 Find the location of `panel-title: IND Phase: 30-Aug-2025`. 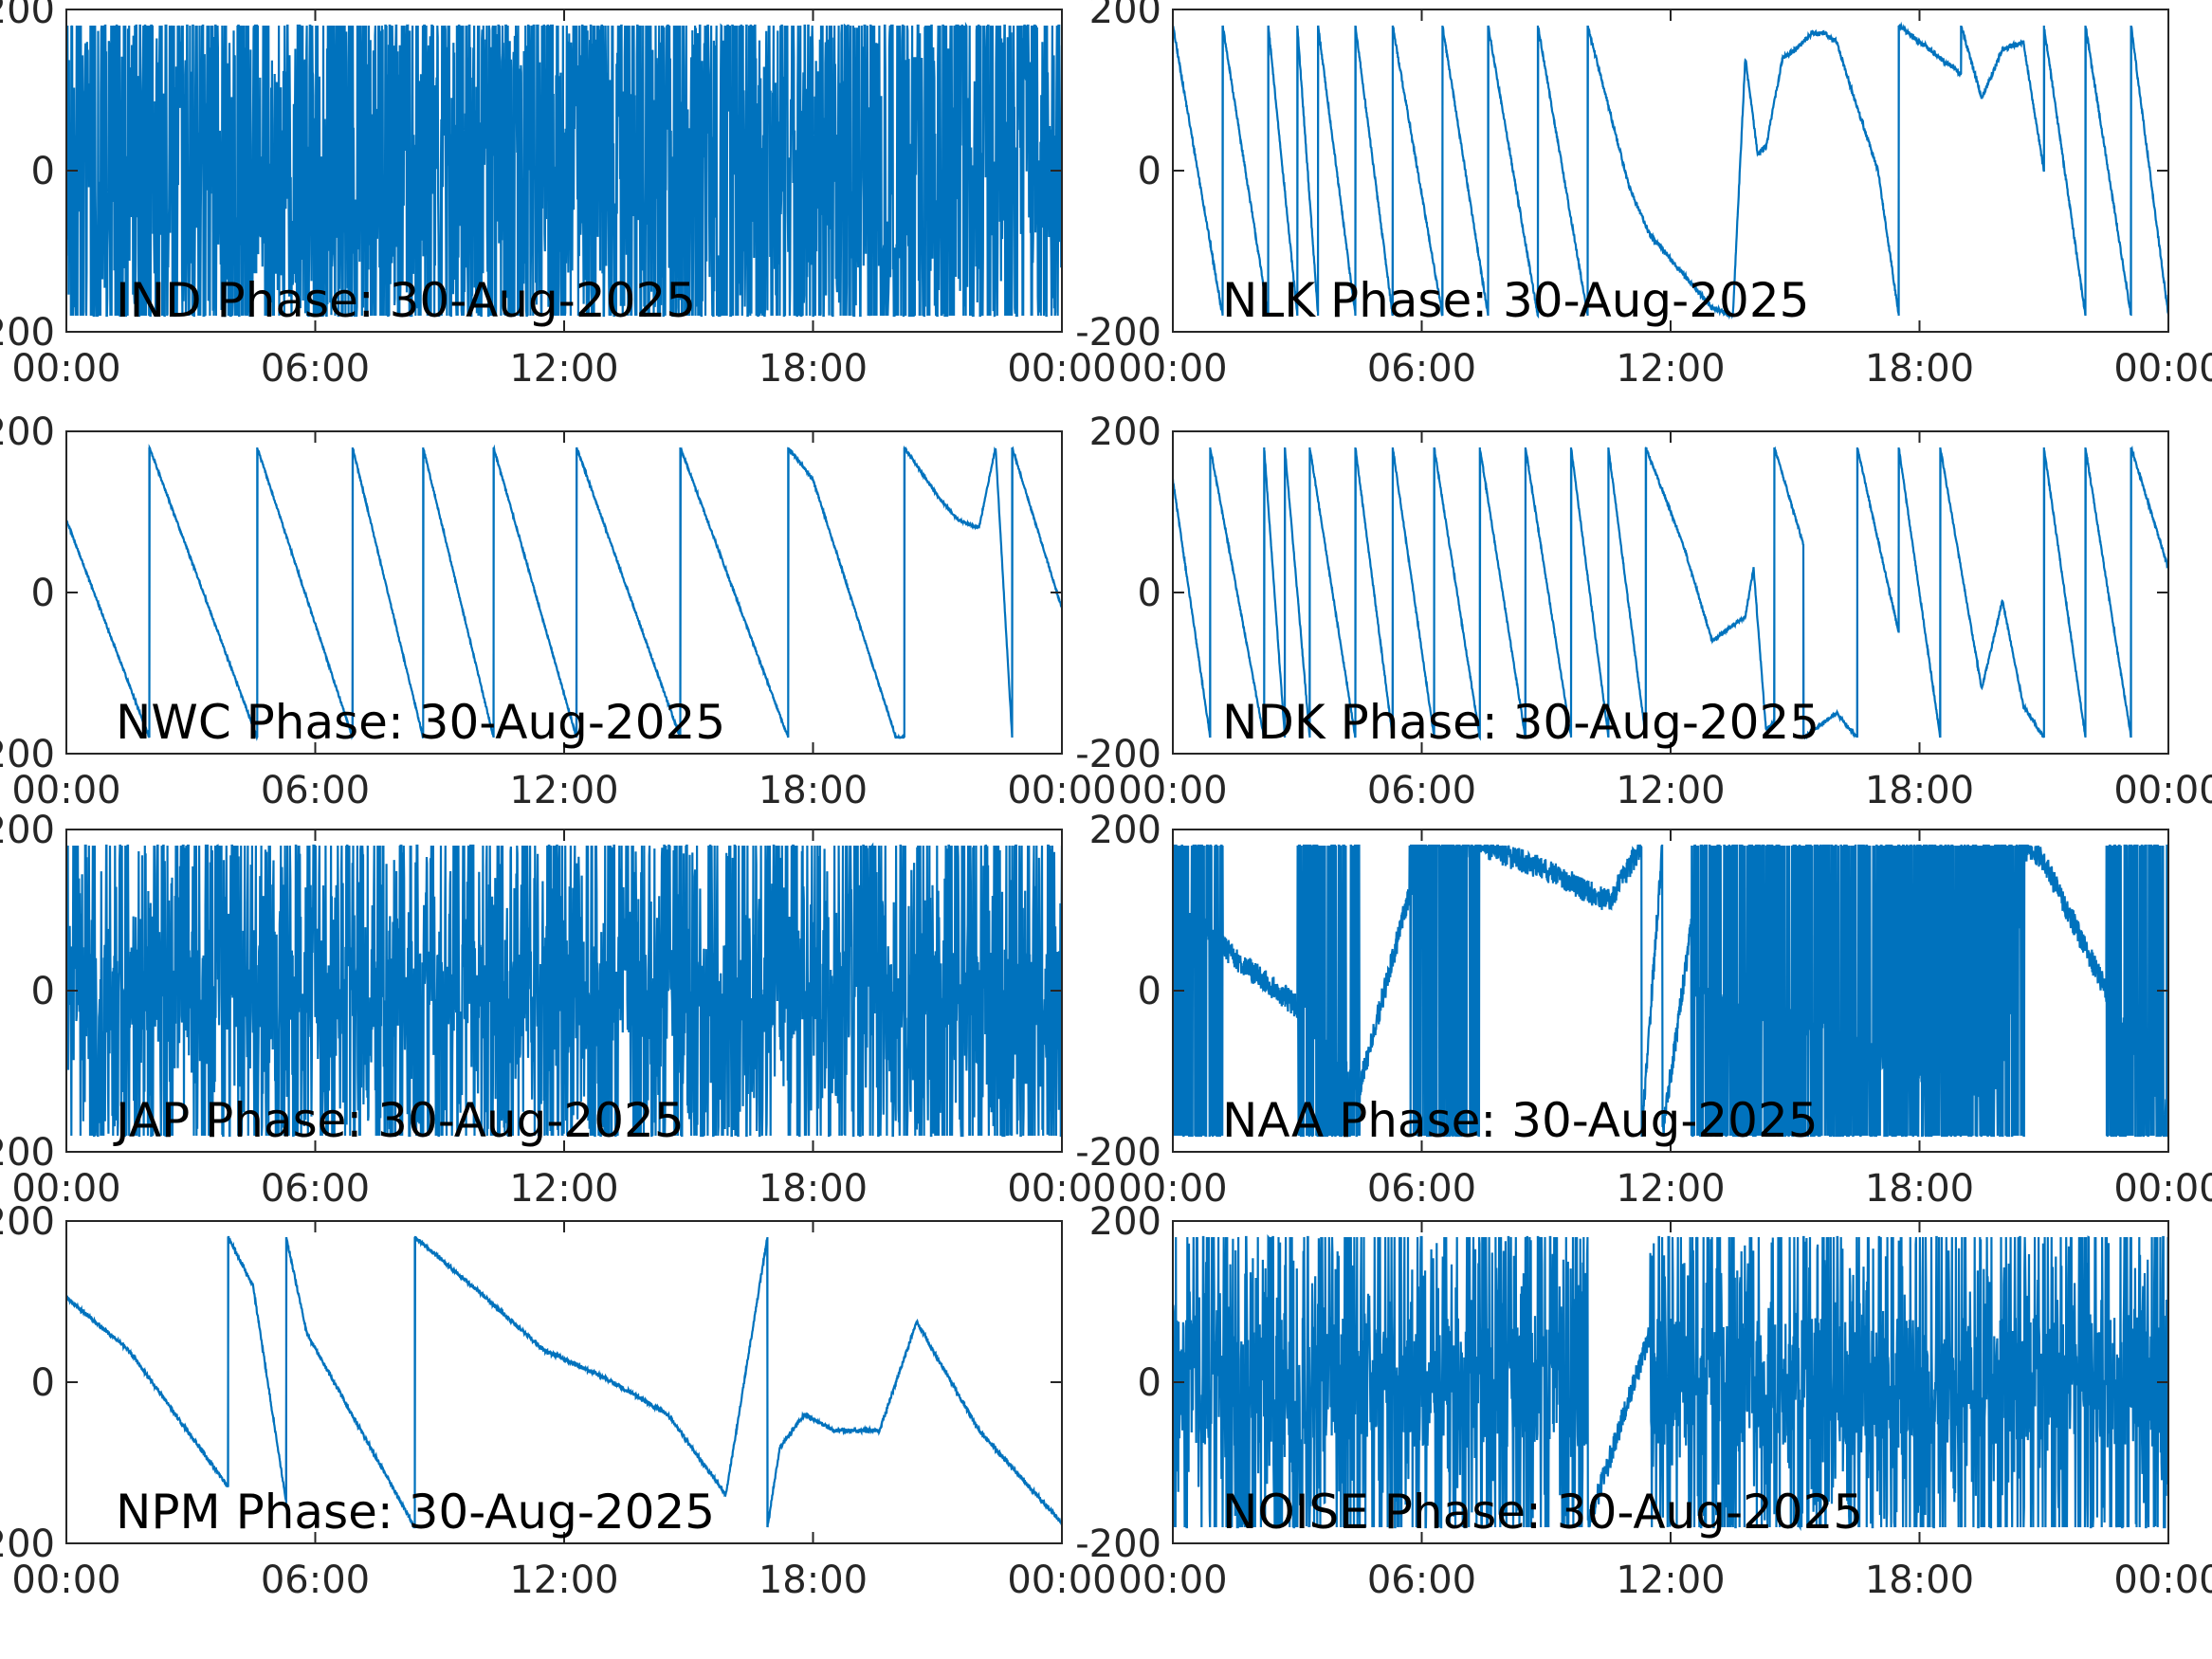

panel-title: IND Phase: 30-Aug-2025 is located at coordinates (406, 300).